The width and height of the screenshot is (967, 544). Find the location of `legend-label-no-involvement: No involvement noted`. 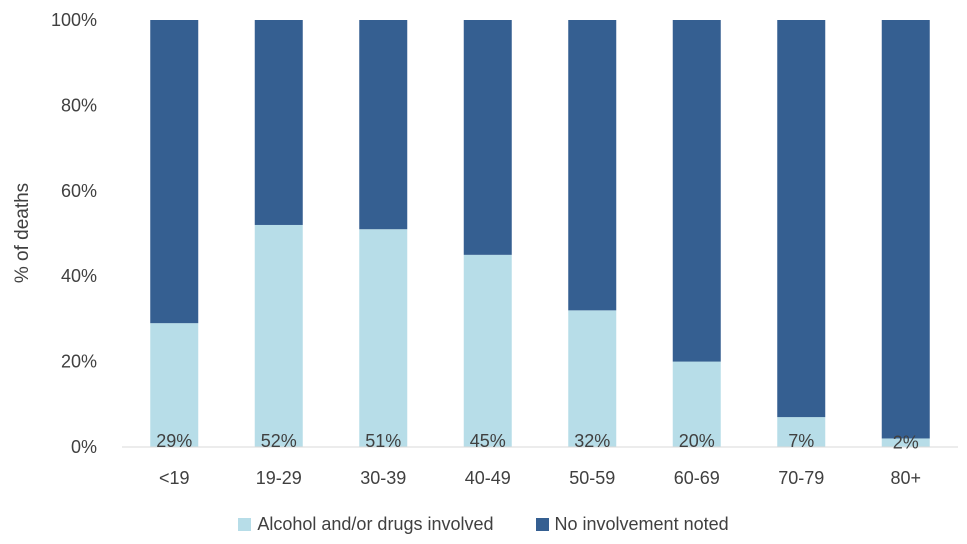

legend-label-no-involvement: No involvement noted is located at coordinates (641, 524).